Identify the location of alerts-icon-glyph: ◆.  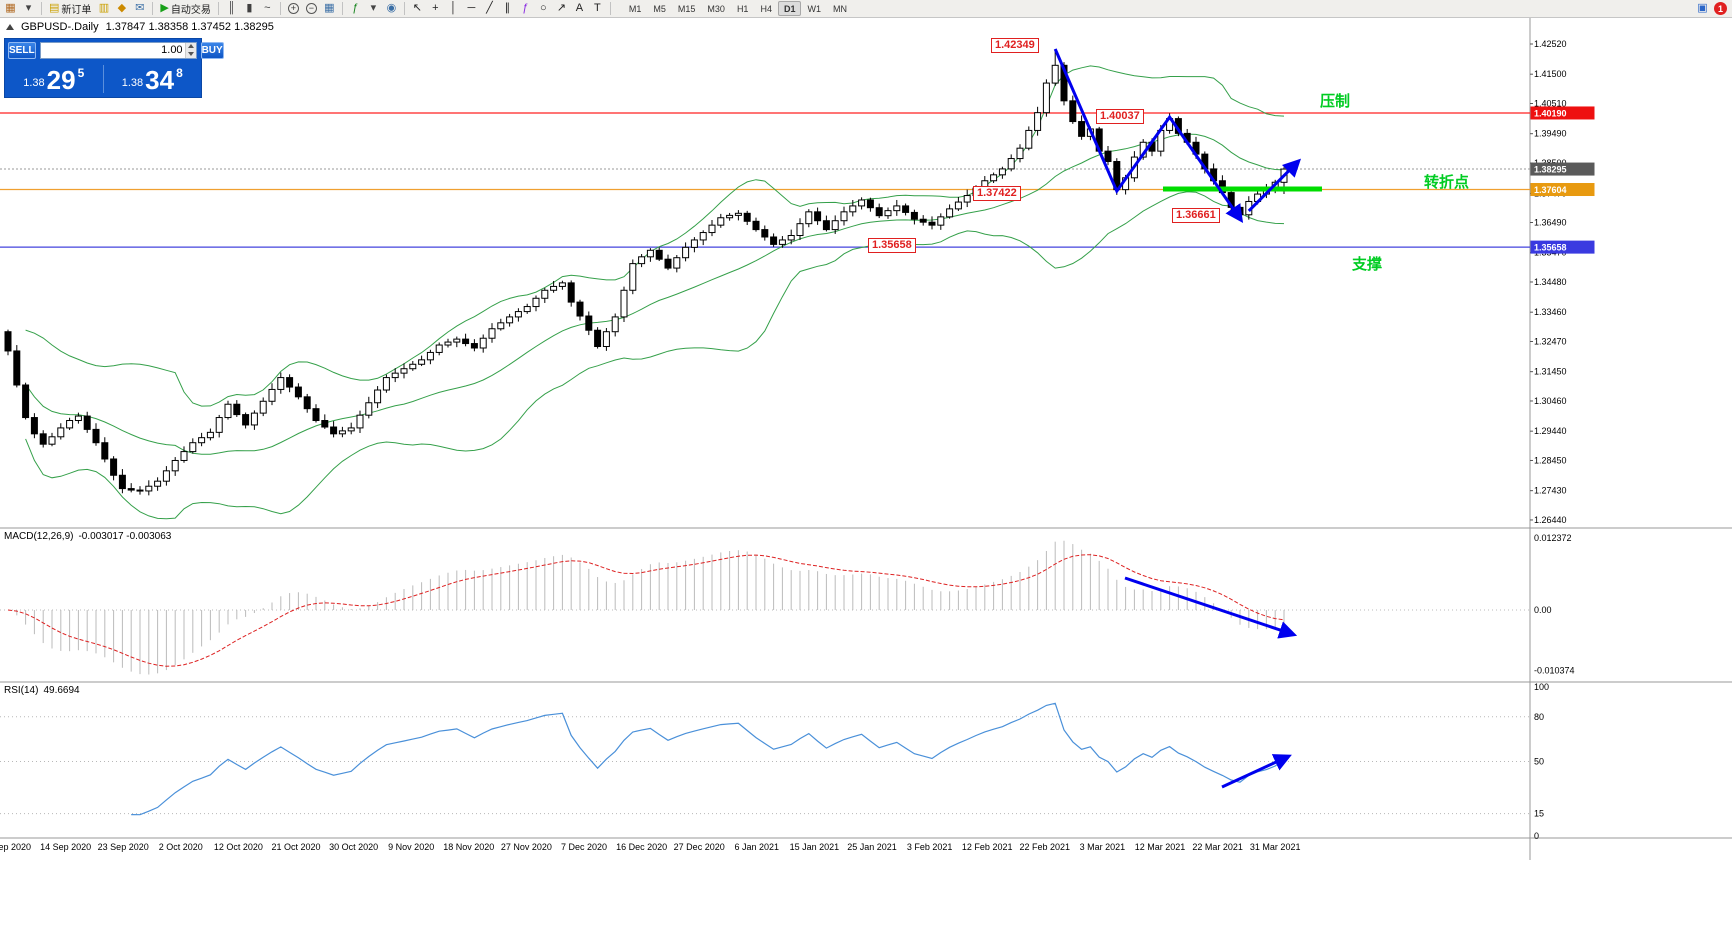
(122, 8).